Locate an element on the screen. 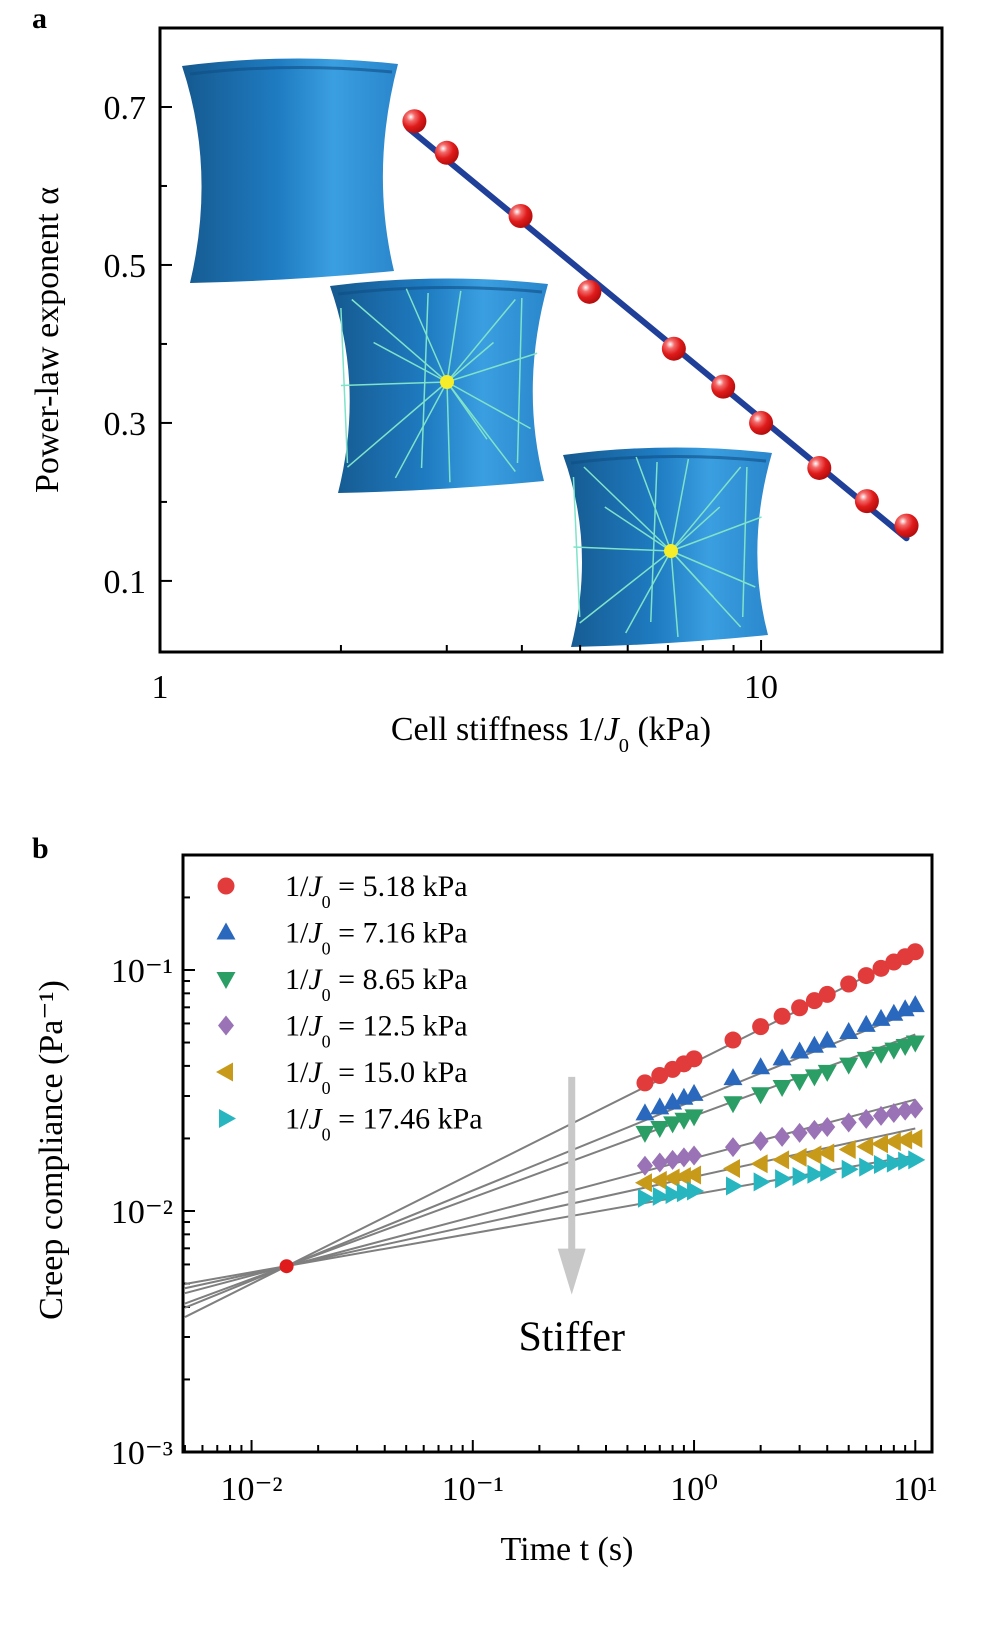  y-axis-title: Power-law exponent α is located at coordinates (47, 340).